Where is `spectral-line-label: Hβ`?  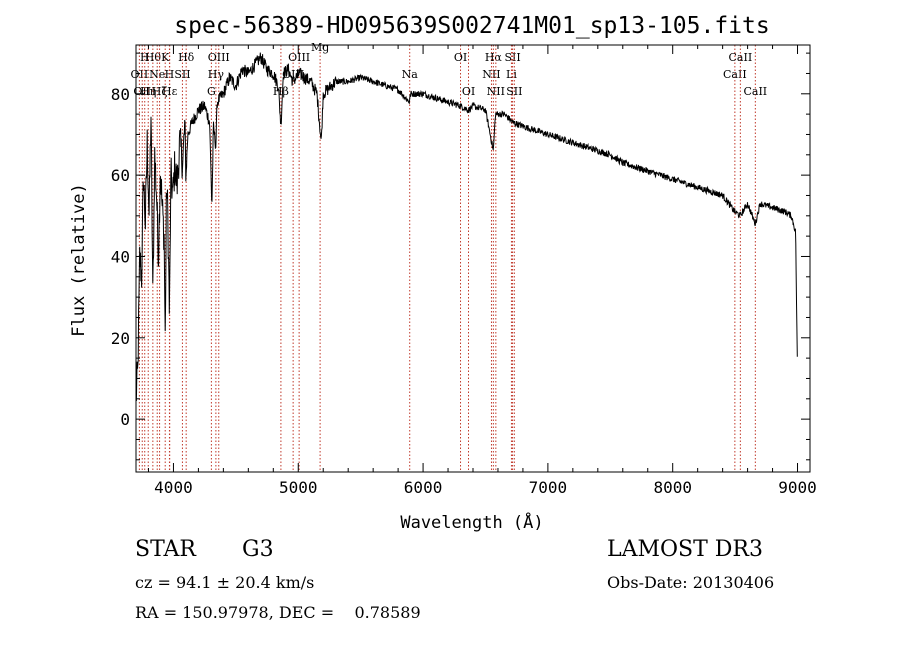
spectral-line-label: Hβ is located at coordinates (281, 91).